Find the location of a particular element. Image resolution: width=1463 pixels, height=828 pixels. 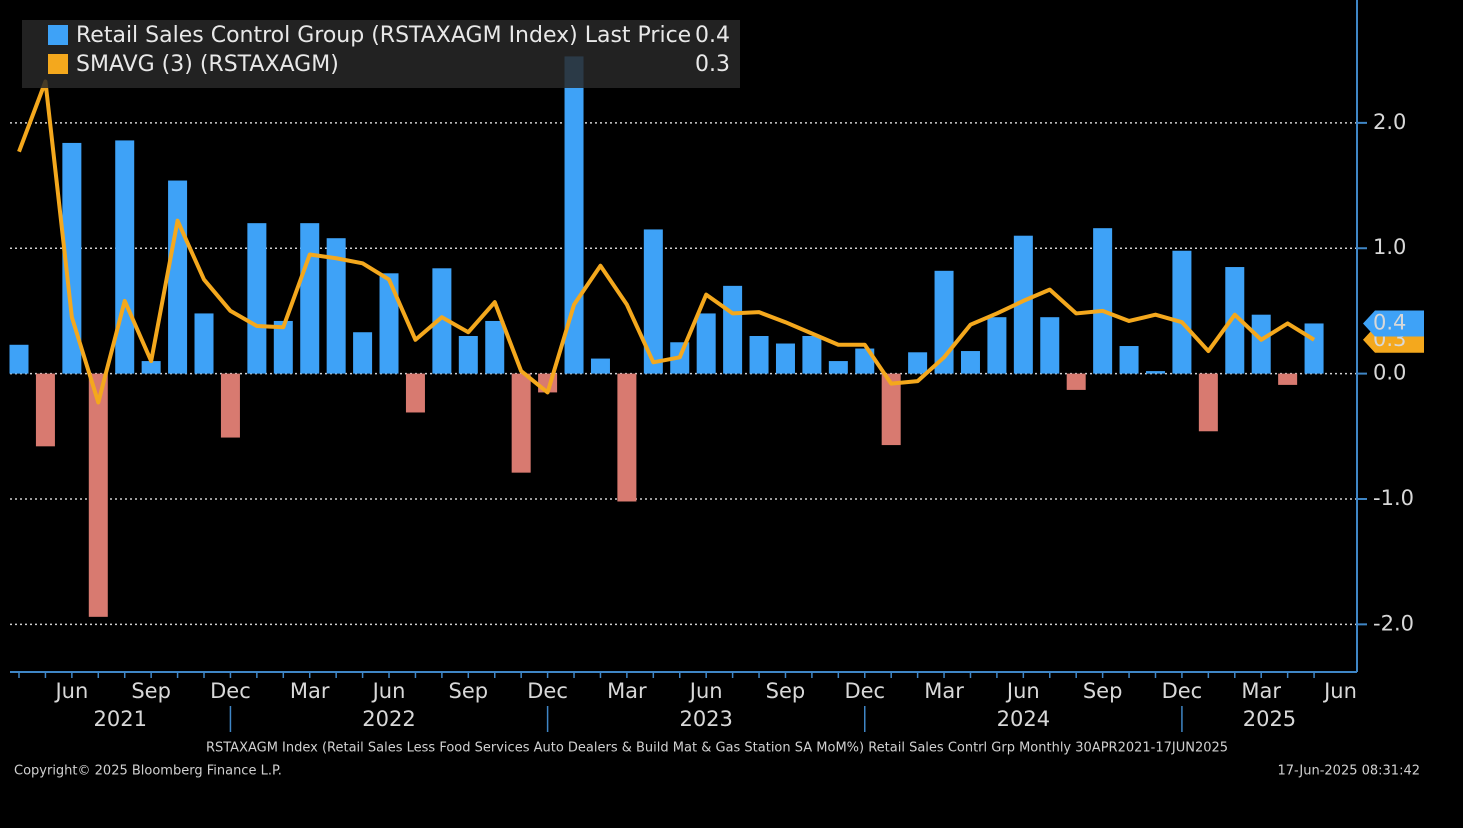

y-tick-label: 1.0 is located at coordinates (1389, 247).